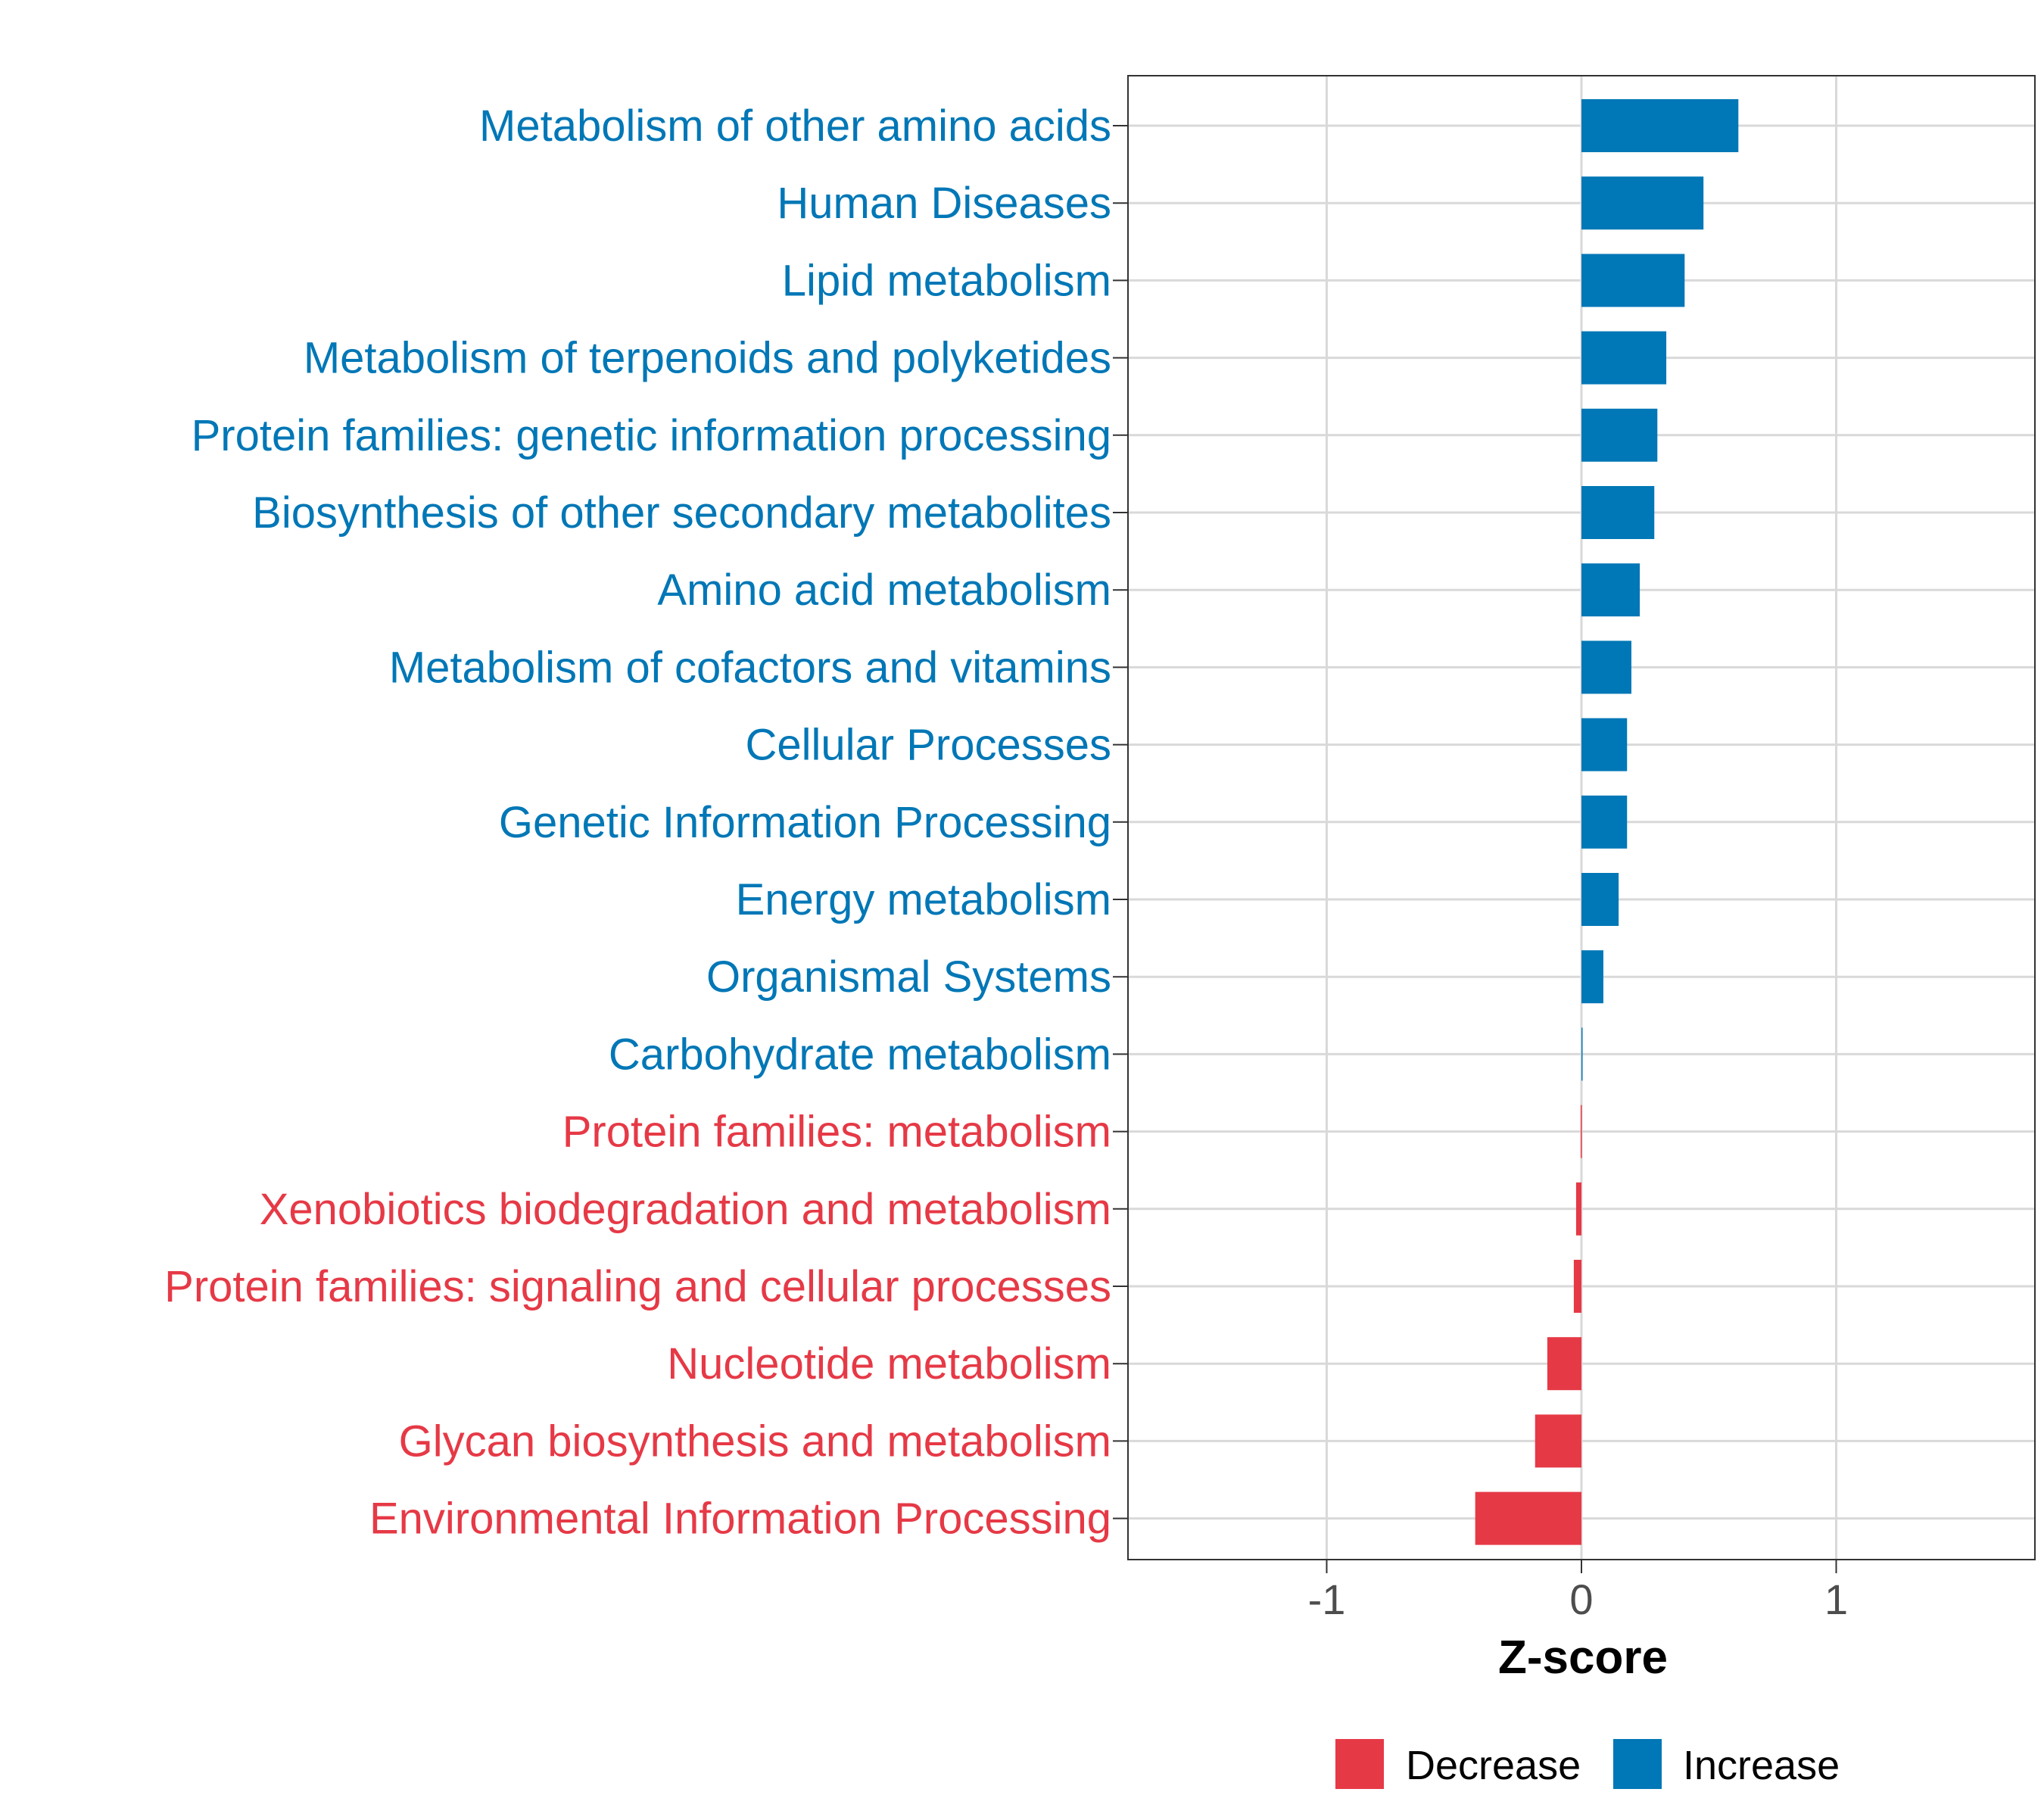 The width and height of the screenshot is (2044, 1817). I want to click on x-axis-ticks: -1 0 1, so click(1578, 1592).